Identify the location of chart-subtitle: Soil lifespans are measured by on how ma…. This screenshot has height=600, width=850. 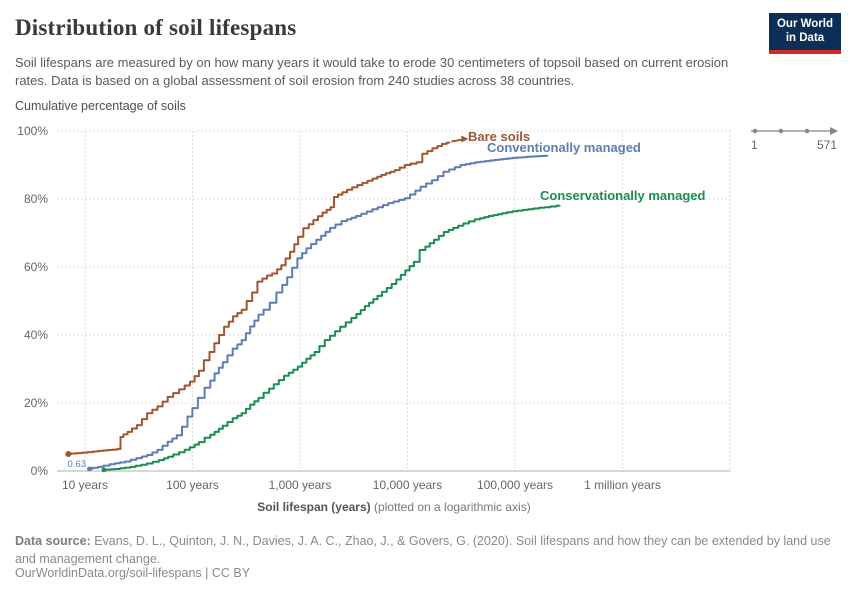
(372, 72).